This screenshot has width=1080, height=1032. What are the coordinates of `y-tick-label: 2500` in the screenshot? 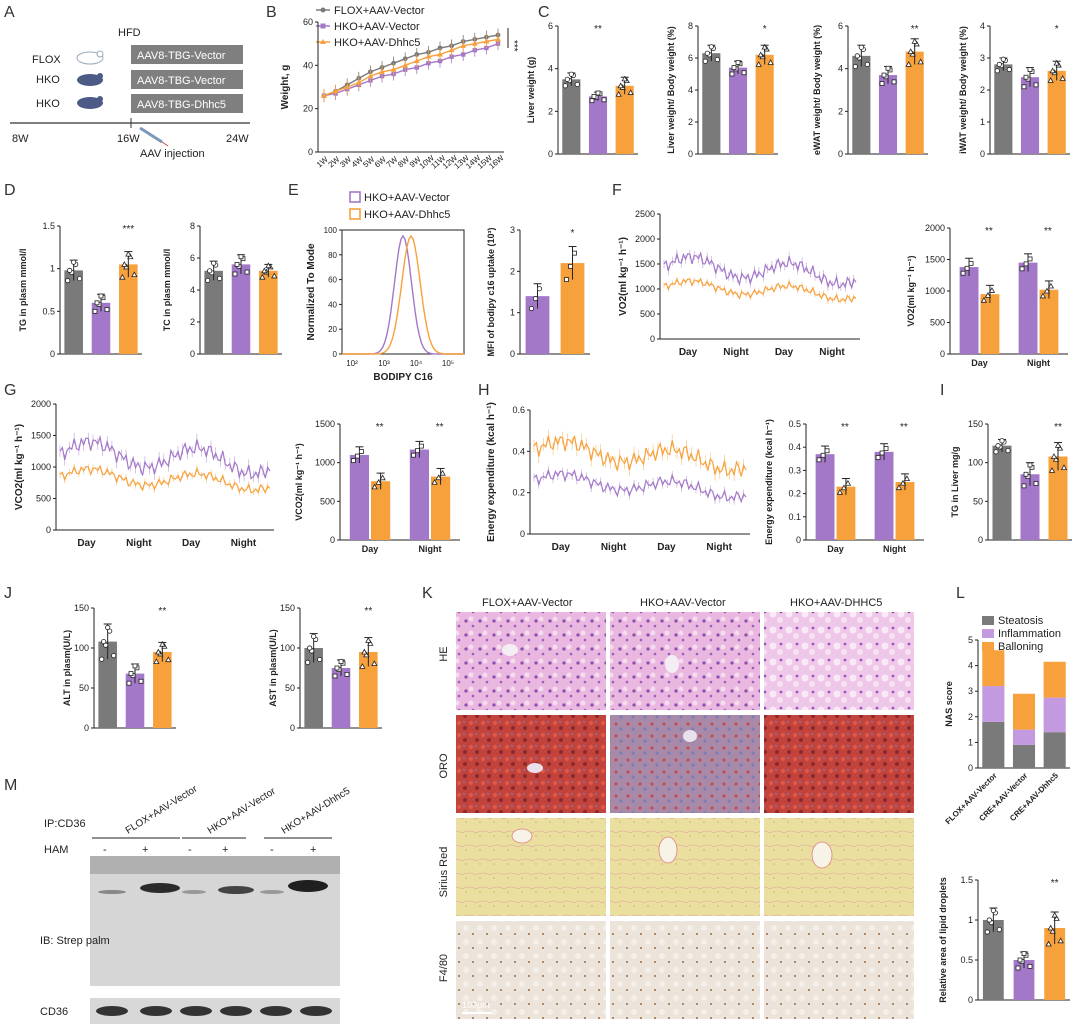 It's located at (645, 214).